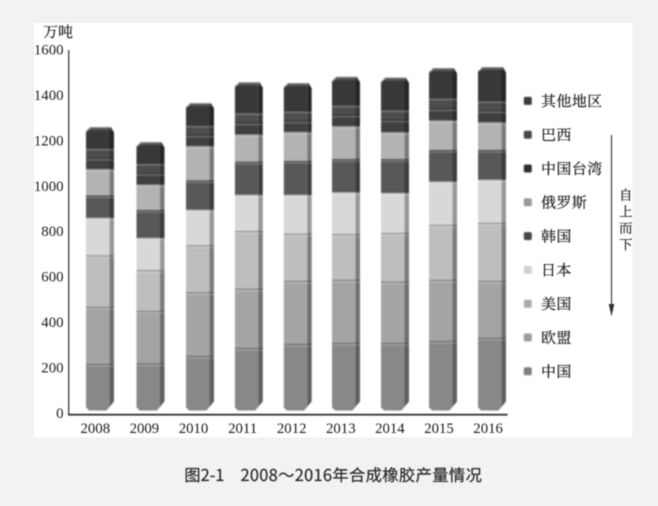  I want to click on svg-text: 1200, so click(49, 141).